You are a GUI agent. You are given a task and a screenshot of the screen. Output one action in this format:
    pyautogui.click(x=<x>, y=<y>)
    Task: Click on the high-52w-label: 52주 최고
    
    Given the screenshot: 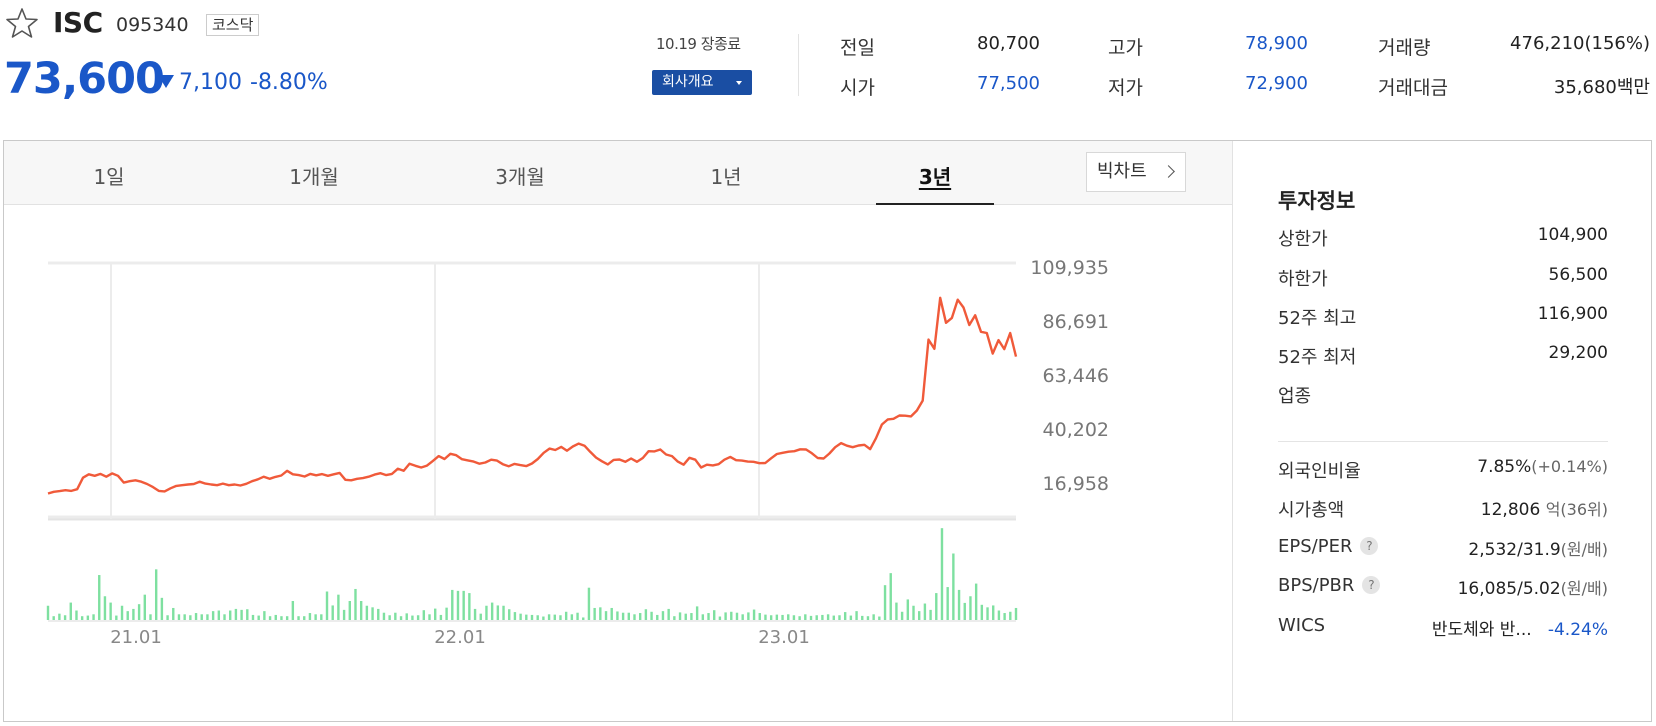 What is the action you would take?
    pyautogui.click(x=1317, y=318)
    